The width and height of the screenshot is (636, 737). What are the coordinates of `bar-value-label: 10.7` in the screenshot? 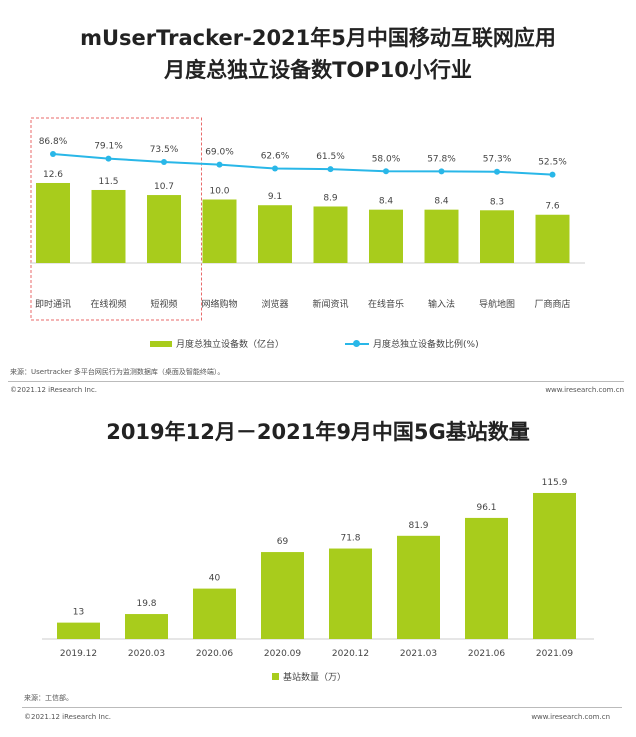 It's located at (164, 187).